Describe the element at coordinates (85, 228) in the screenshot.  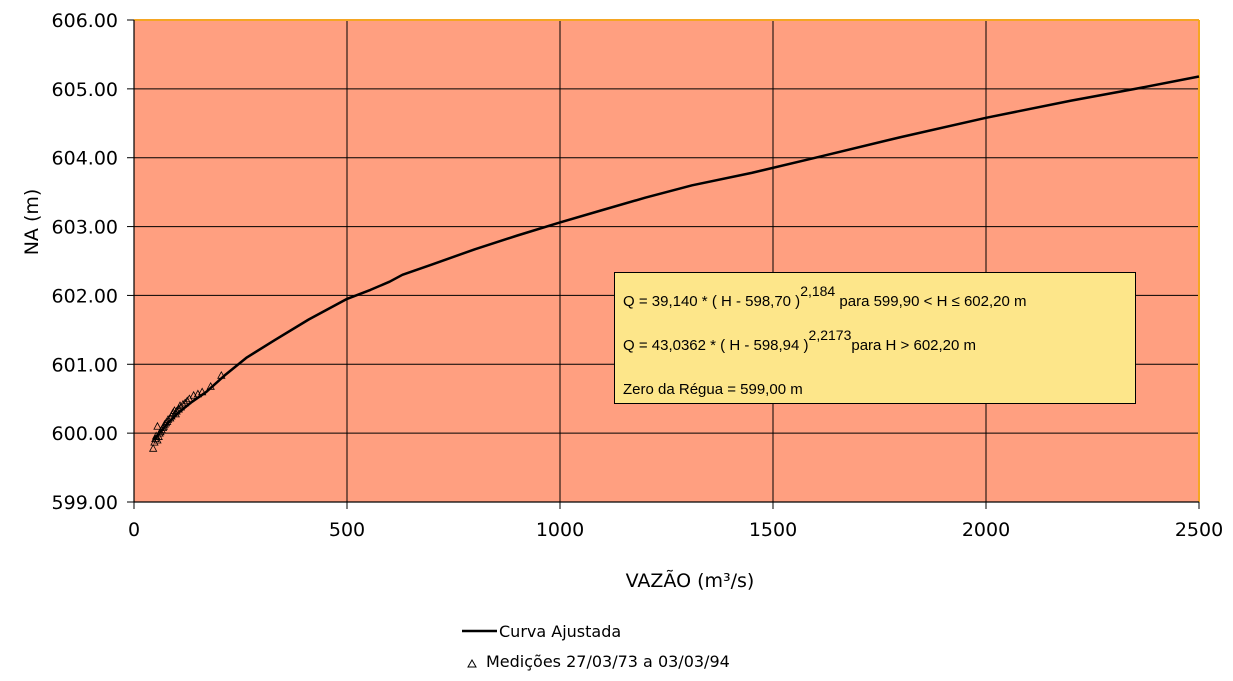
I see `y-tick-label: 603.00` at that location.